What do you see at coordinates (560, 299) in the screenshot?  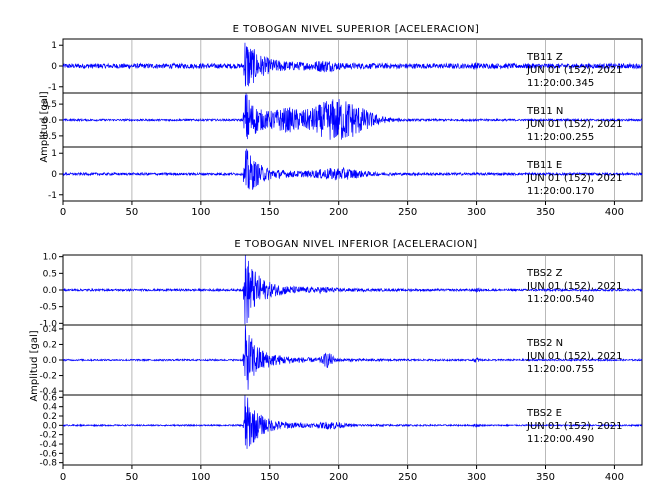 I see `time-label: 11:20:00.540` at bounding box center [560, 299].